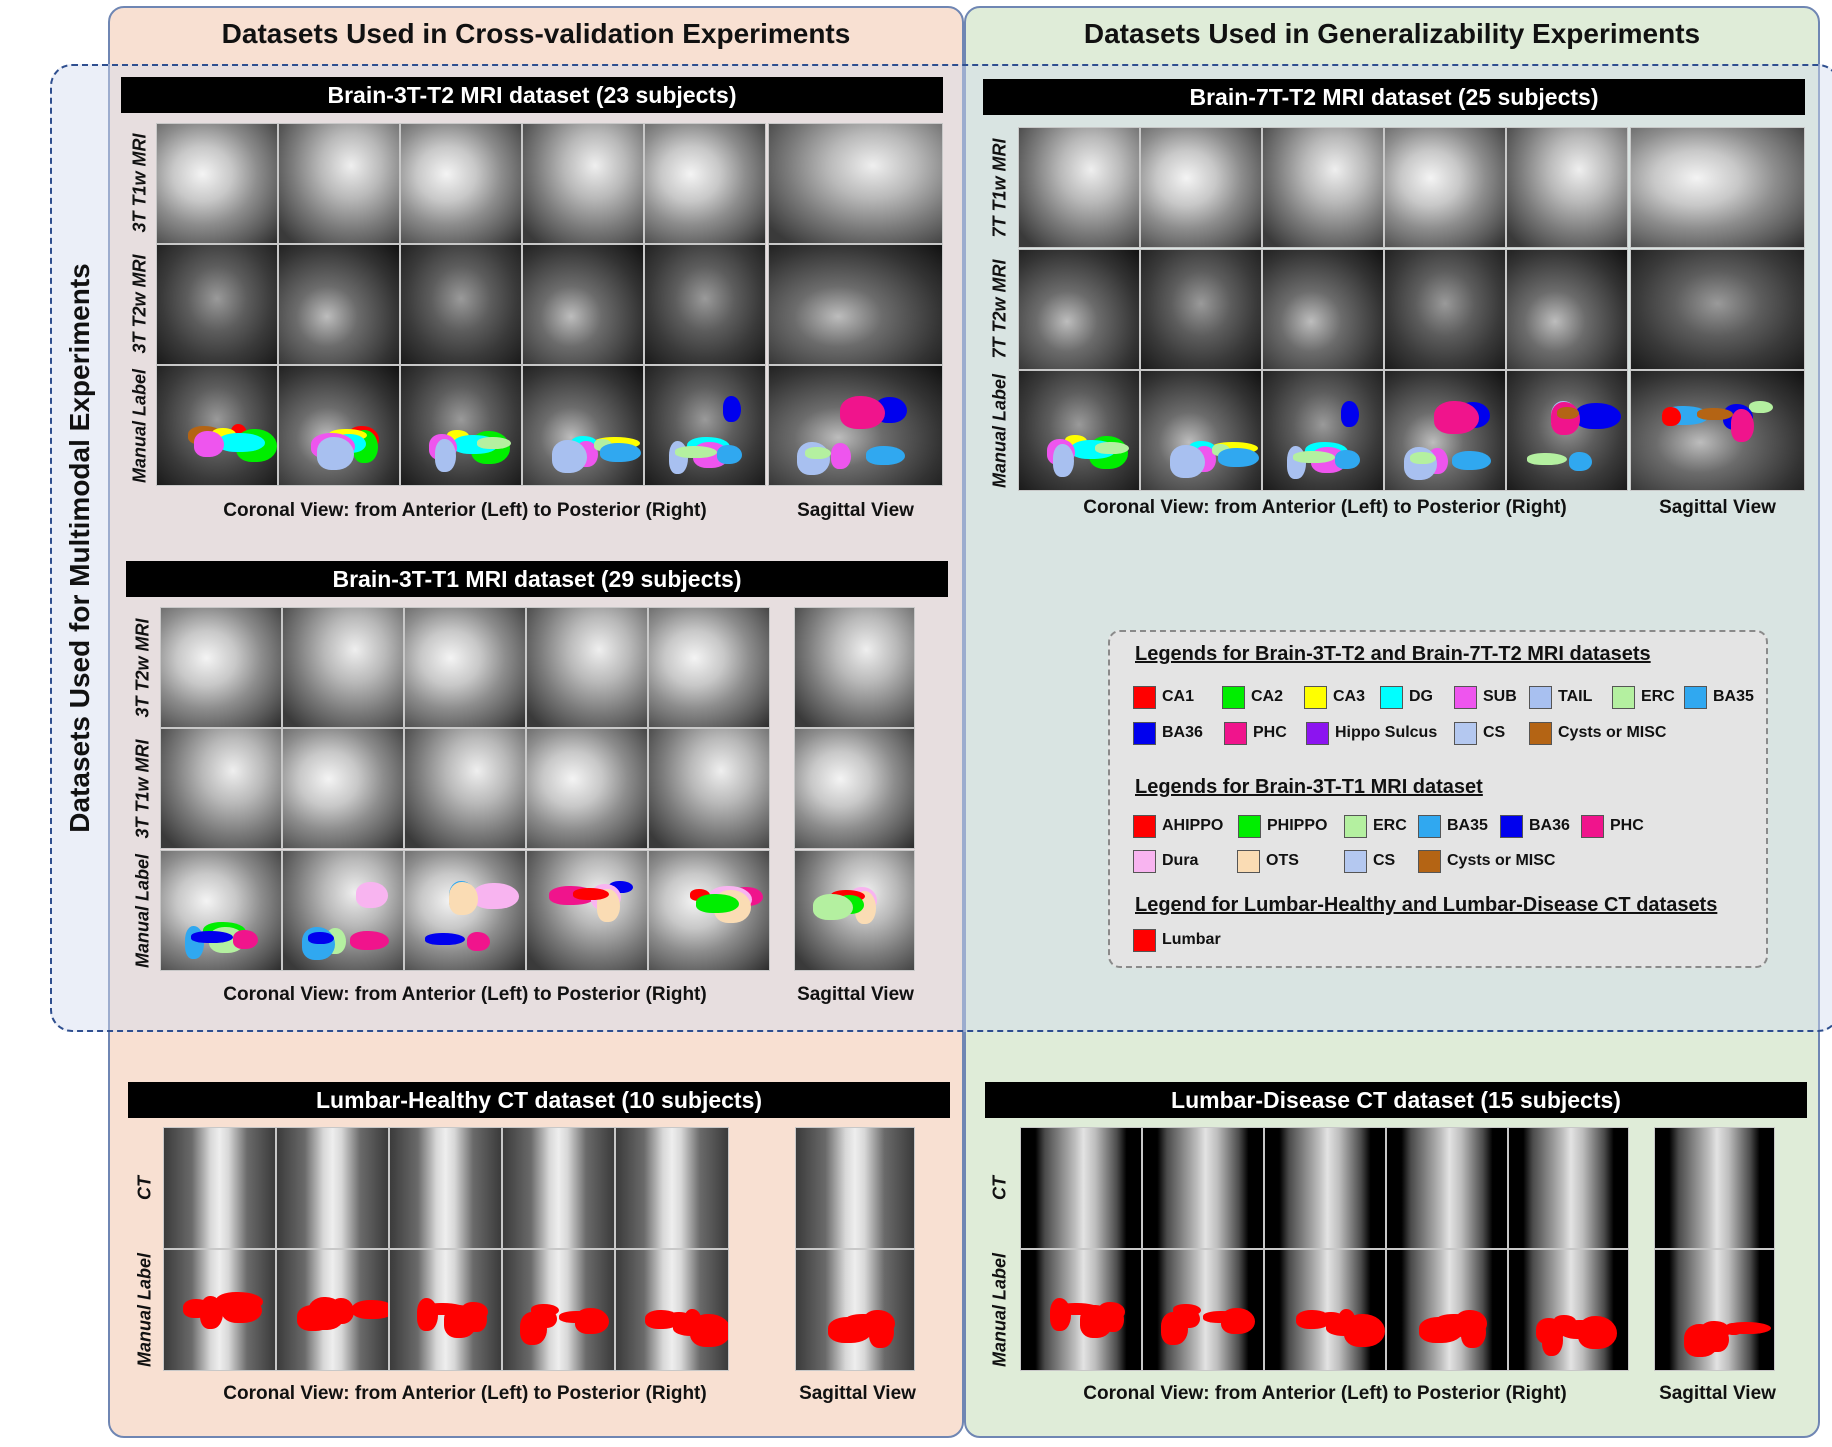 The width and height of the screenshot is (1832, 1447). I want to click on brain-3t-t1-title: Brain-3T-T1 MRI dataset (29 subjects), so click(537, 579).